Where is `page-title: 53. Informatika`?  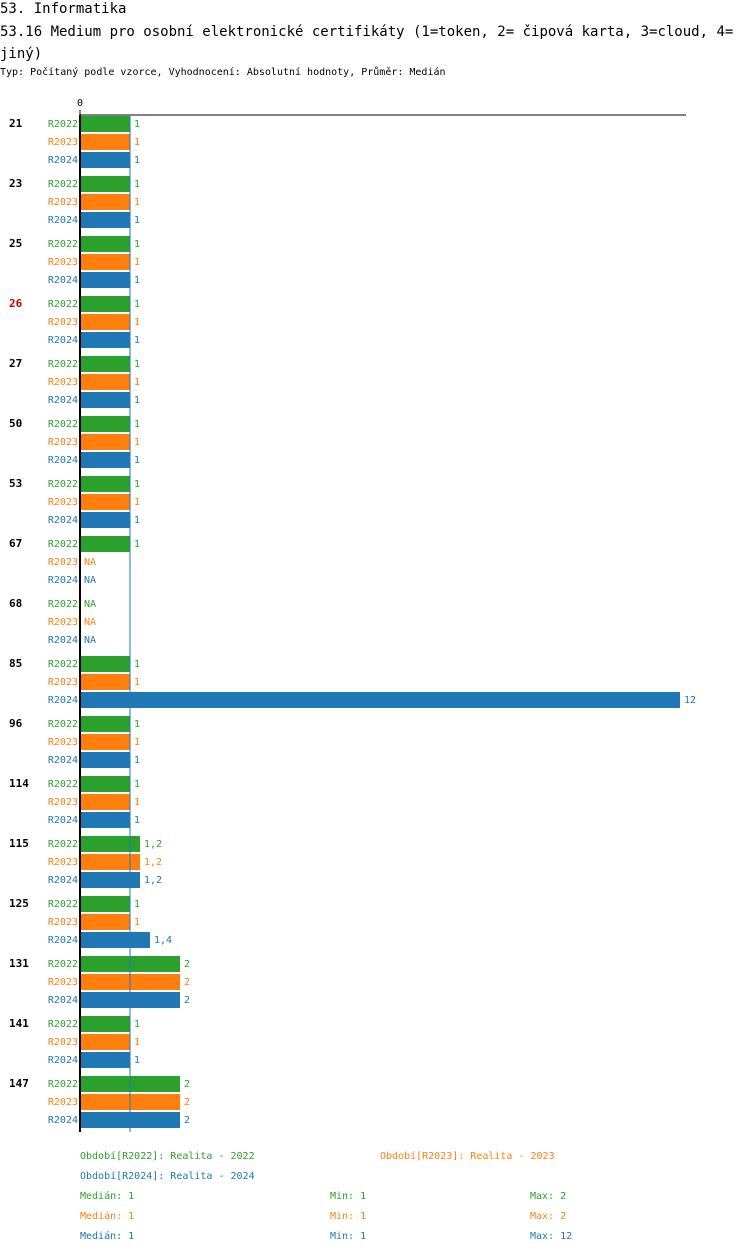
page-title: 53. Informatika is located at coordinates (63, 9).